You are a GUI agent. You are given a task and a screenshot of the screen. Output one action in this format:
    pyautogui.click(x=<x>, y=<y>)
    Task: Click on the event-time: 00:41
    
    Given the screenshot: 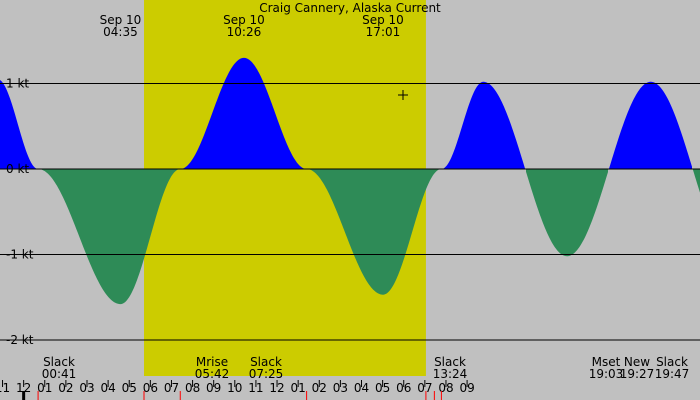 What is the action you would take?
    pyautogui.click(x=59, y=374)
    